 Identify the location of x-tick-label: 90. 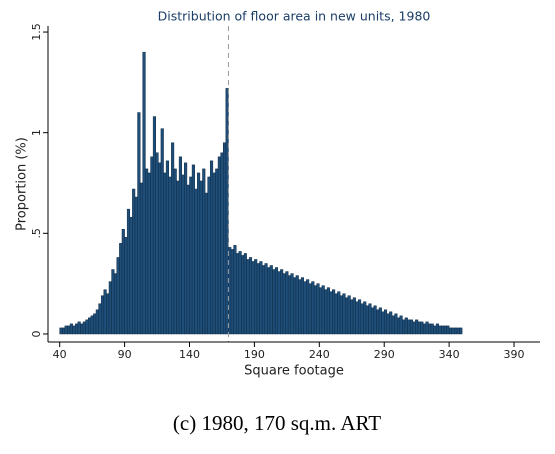
(125, 354).